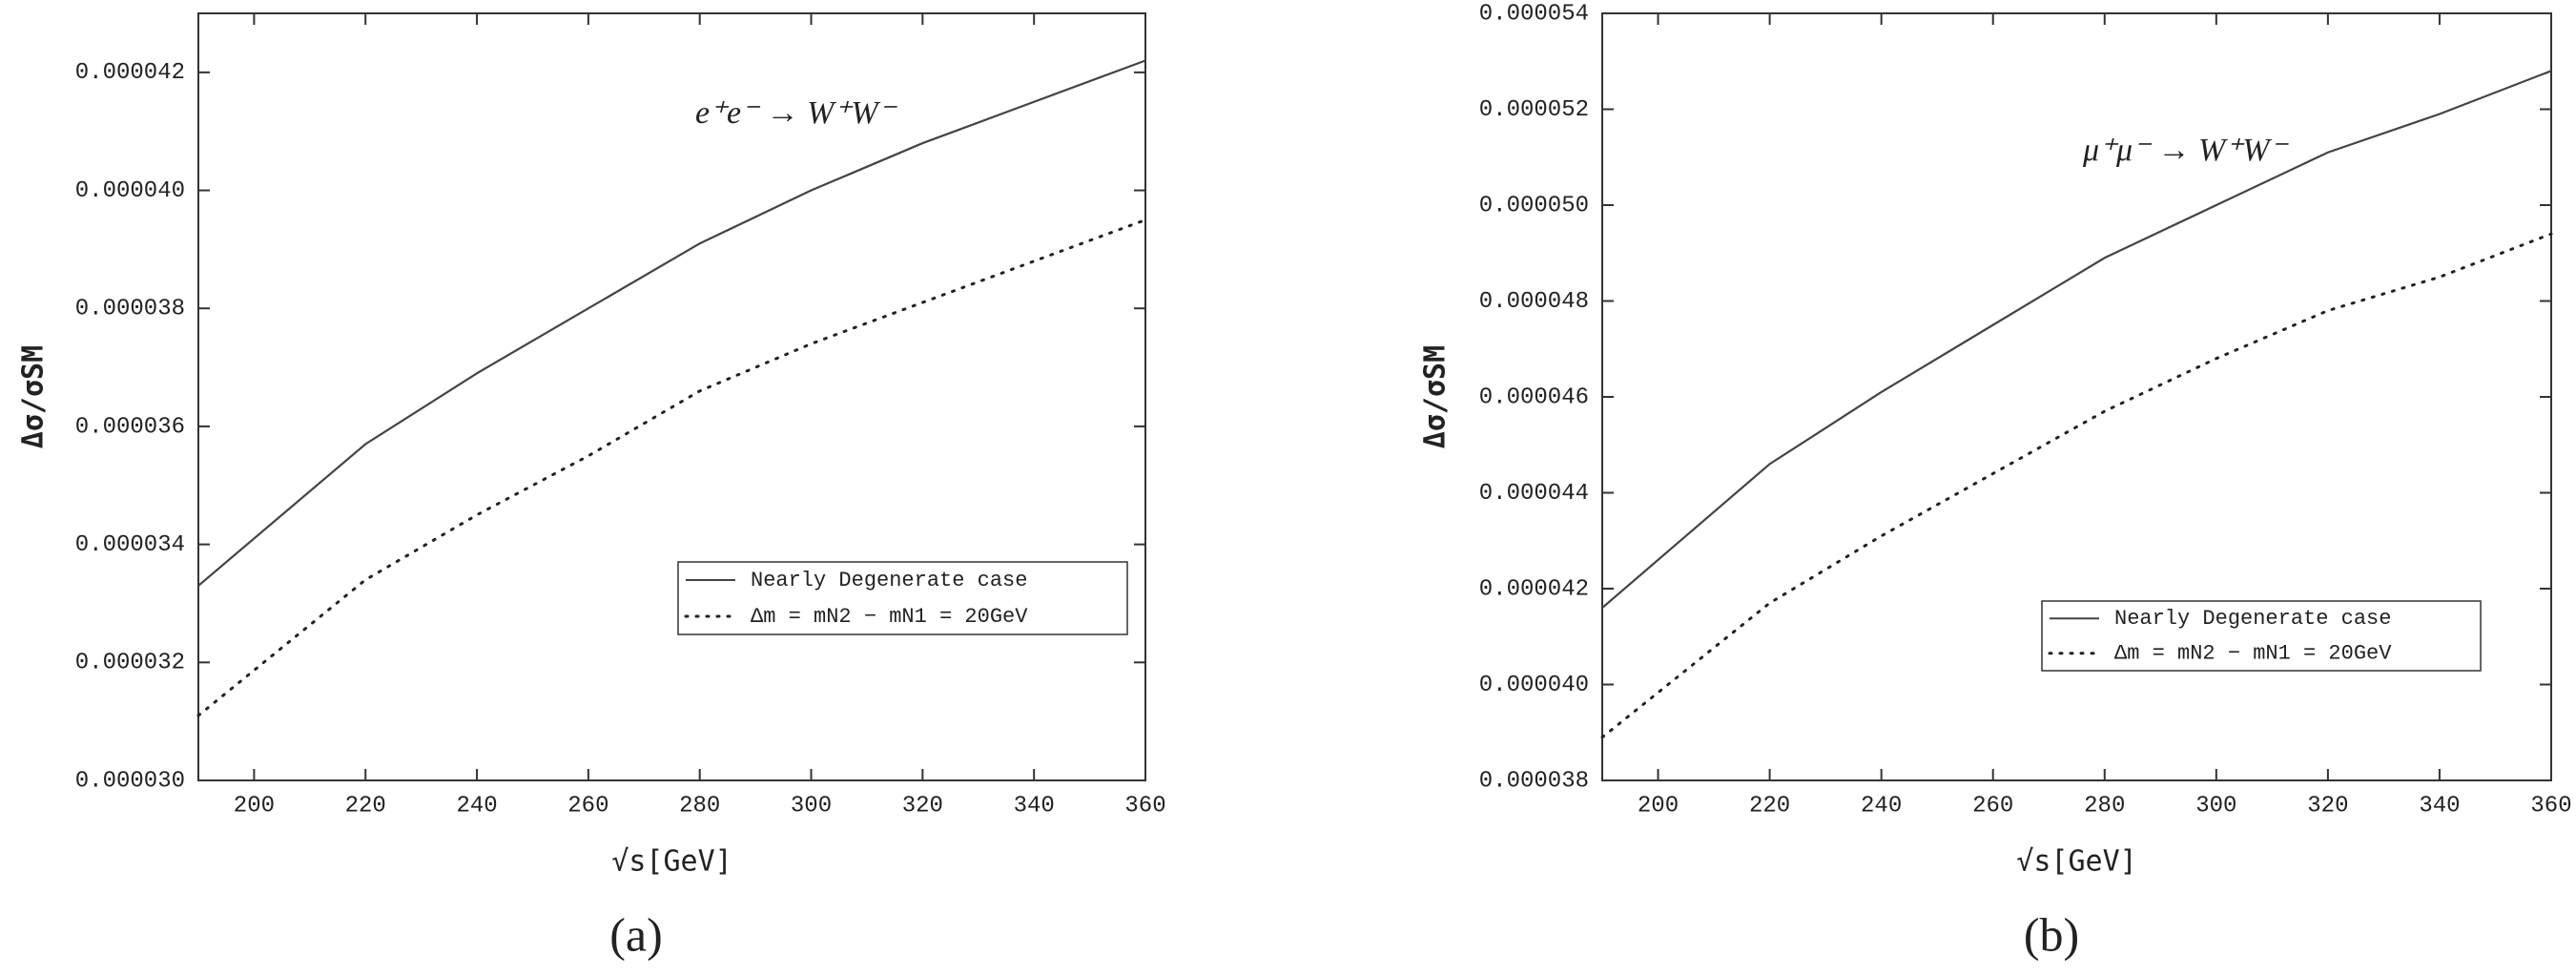 The image size is (2576, 976). I want to click on y-tick-label: 0.000054, so click(1534, 14).